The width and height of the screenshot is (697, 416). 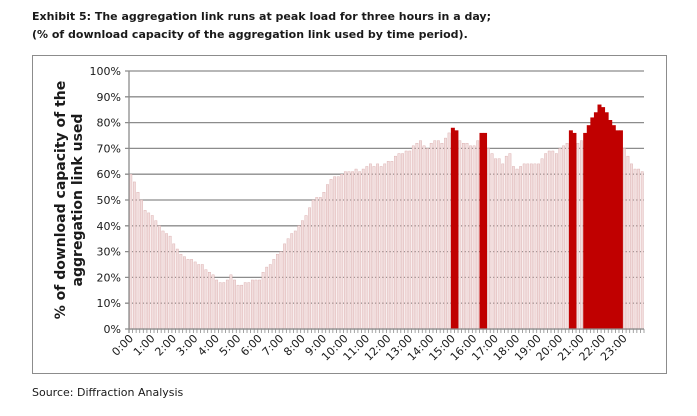 What do you see at coordinates (112, 329) in the screenshot?
I see `y-tick-label: 0%` at bounding box center [112, 329].